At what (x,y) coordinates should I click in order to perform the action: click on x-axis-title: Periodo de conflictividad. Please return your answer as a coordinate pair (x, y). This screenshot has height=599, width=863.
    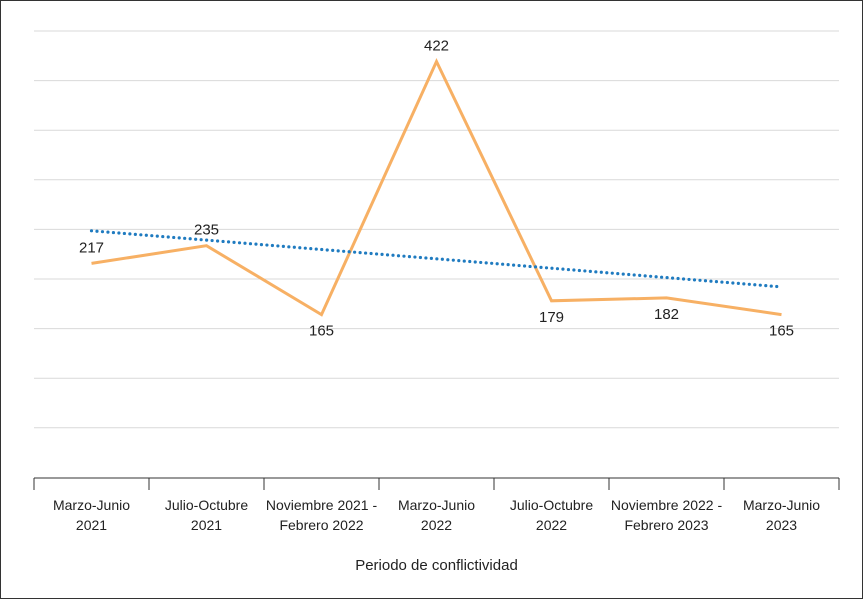
    Looking at the image, I should click on (436, 565).